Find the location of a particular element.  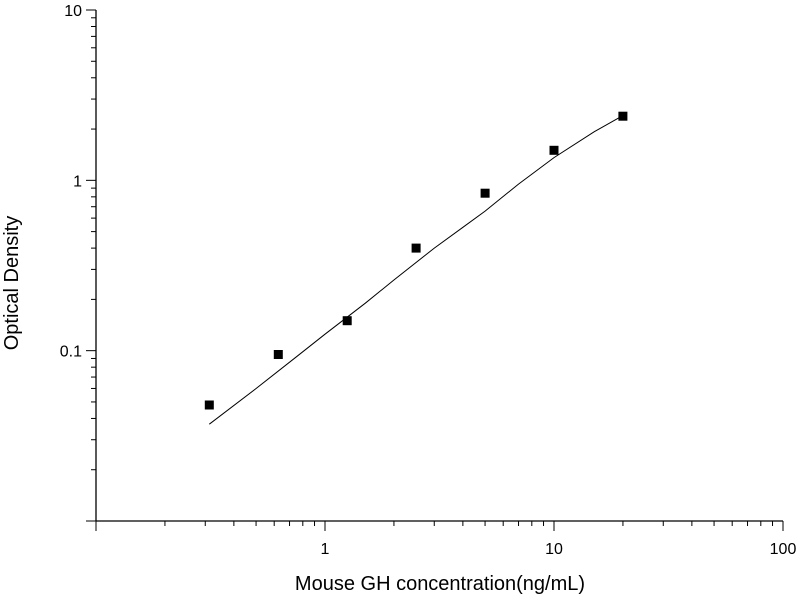

x-axis-title: Mouse GH concentration(ng/mL) is located at coordinates (440, 584).